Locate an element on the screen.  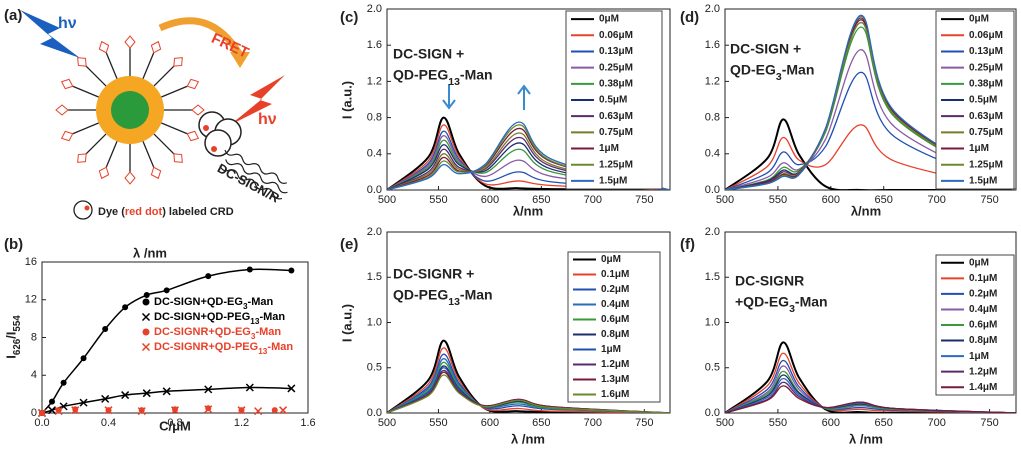
legend-box is located at coordinates (614, 327).